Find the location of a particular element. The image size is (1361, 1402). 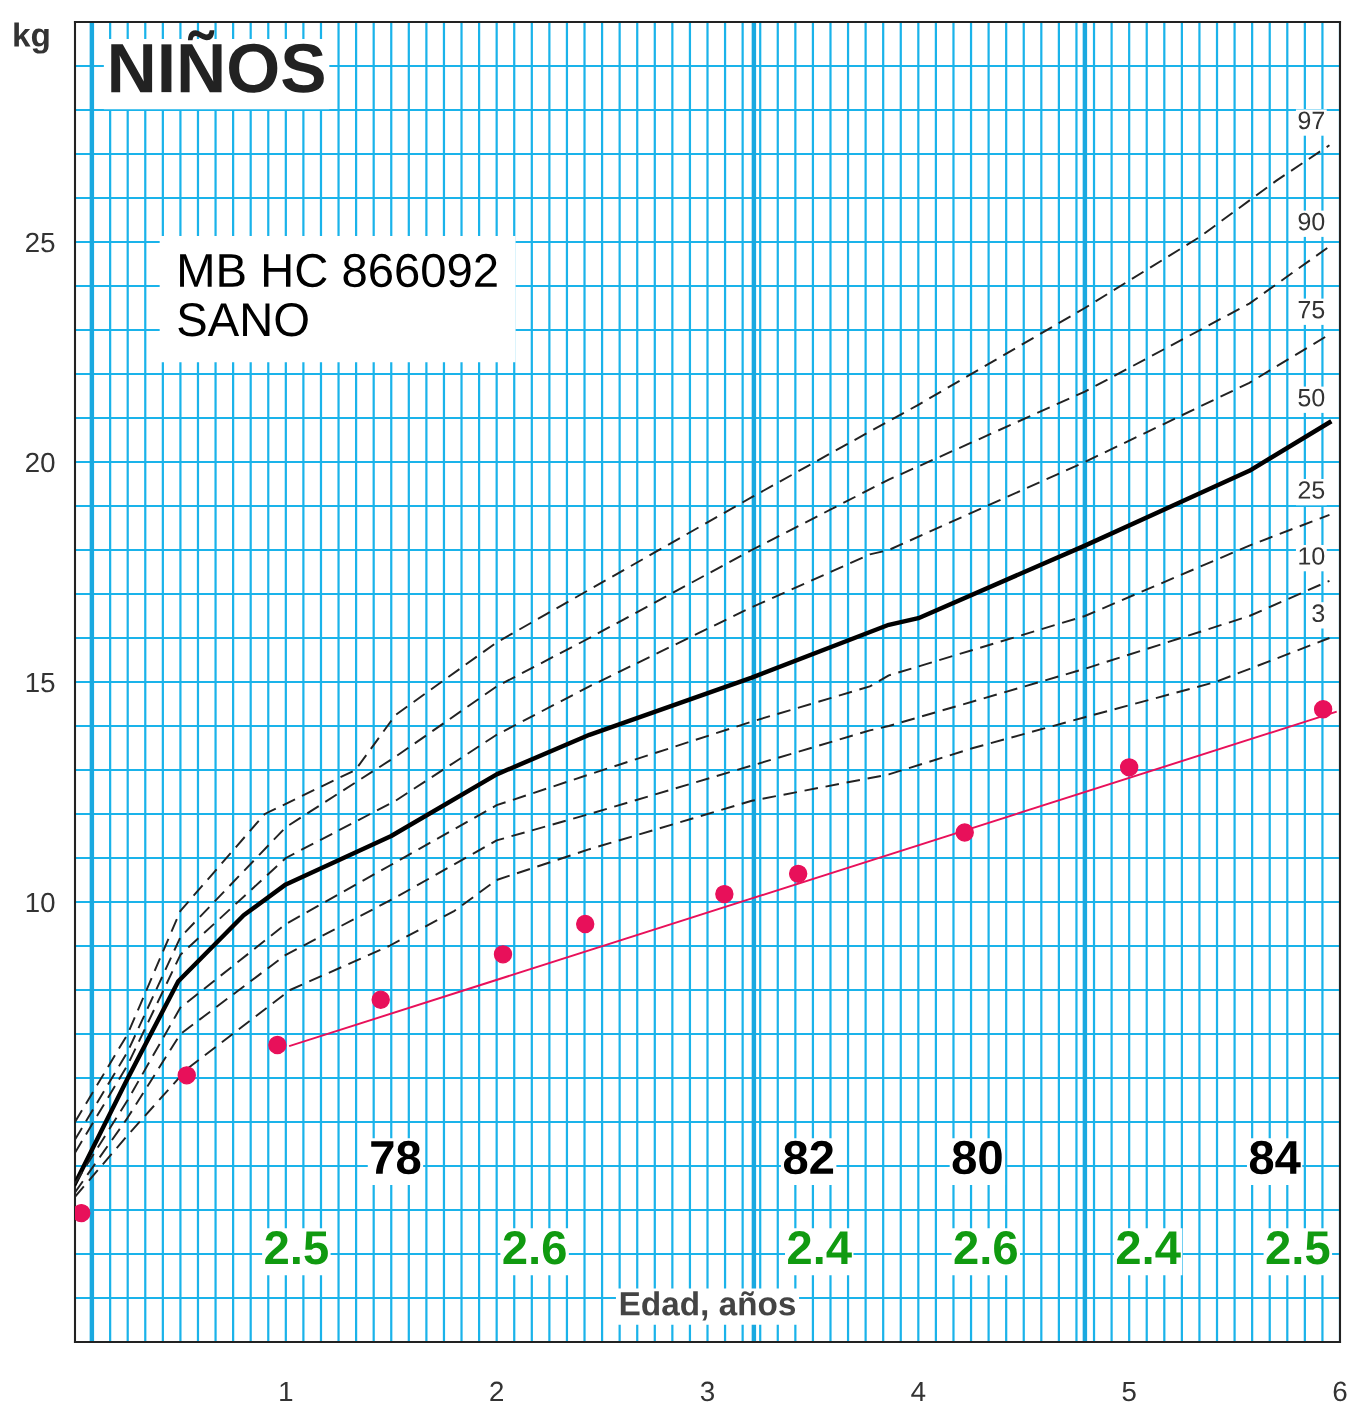

annotation: 84 is located at coordinates (1275, 1157).